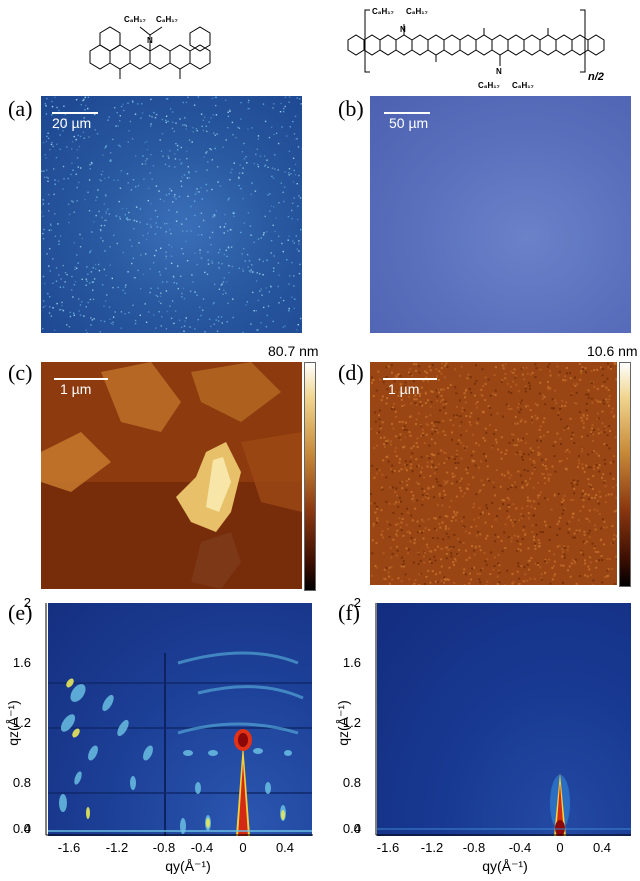 This screenshot has height=881, width=640. I want to click on y-tick-e-3: 0.8, so click(22, 782).